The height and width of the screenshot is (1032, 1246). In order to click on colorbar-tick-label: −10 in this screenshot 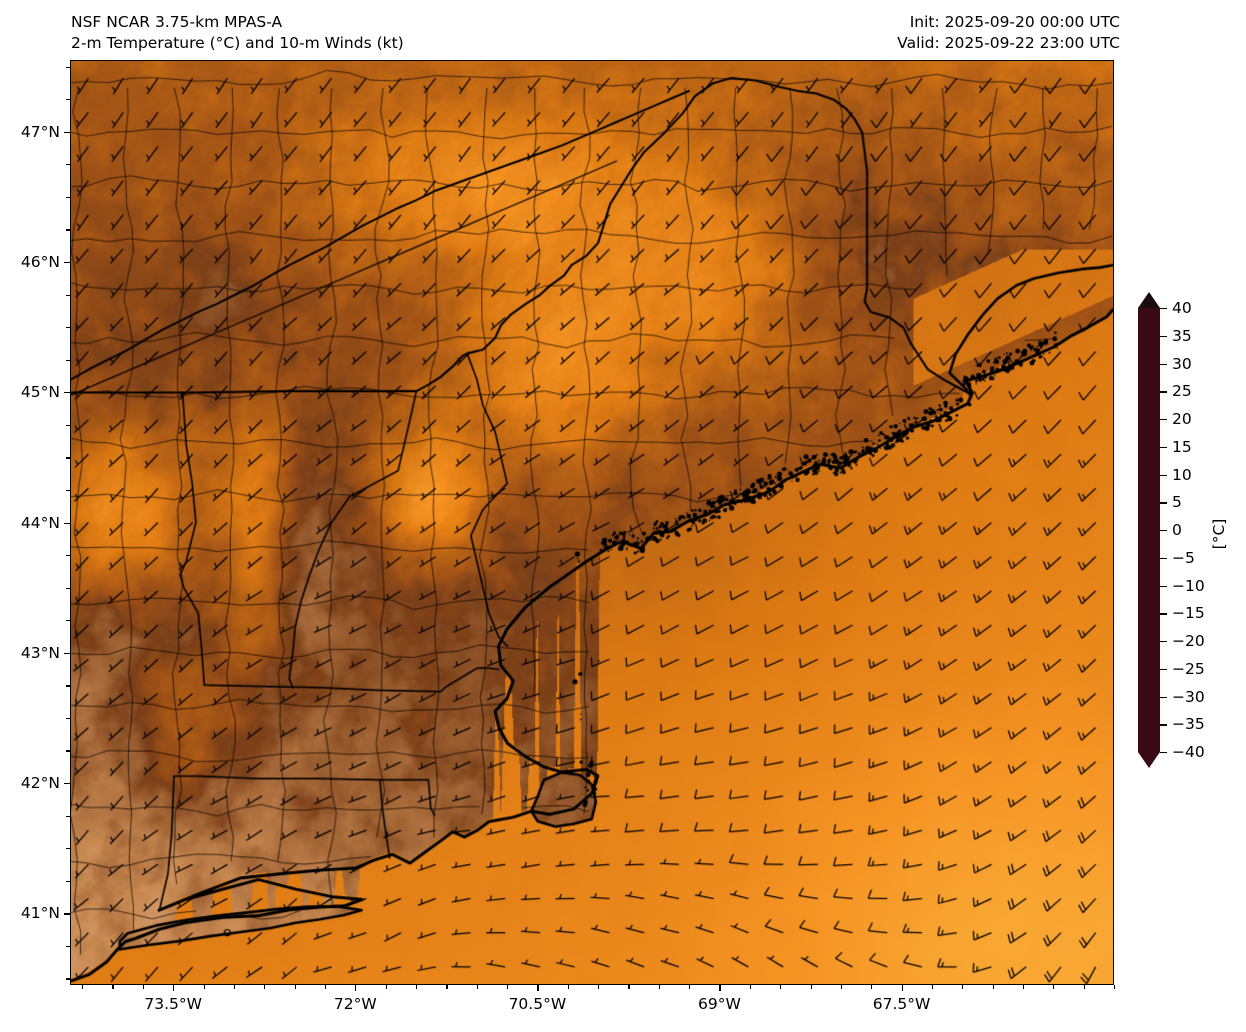, I will do `click(1188, 585)`.